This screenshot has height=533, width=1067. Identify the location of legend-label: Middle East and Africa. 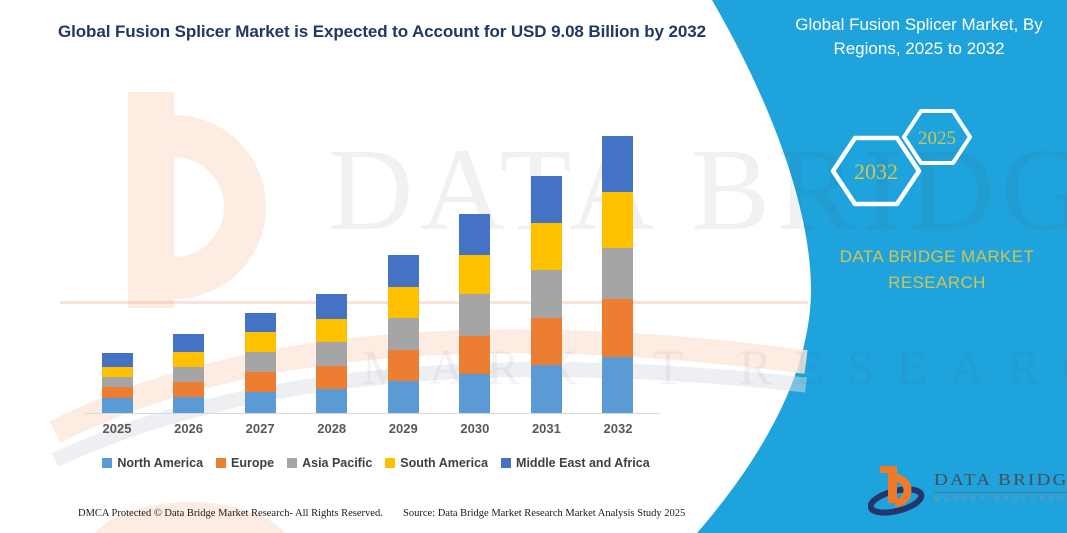
(583, 463).